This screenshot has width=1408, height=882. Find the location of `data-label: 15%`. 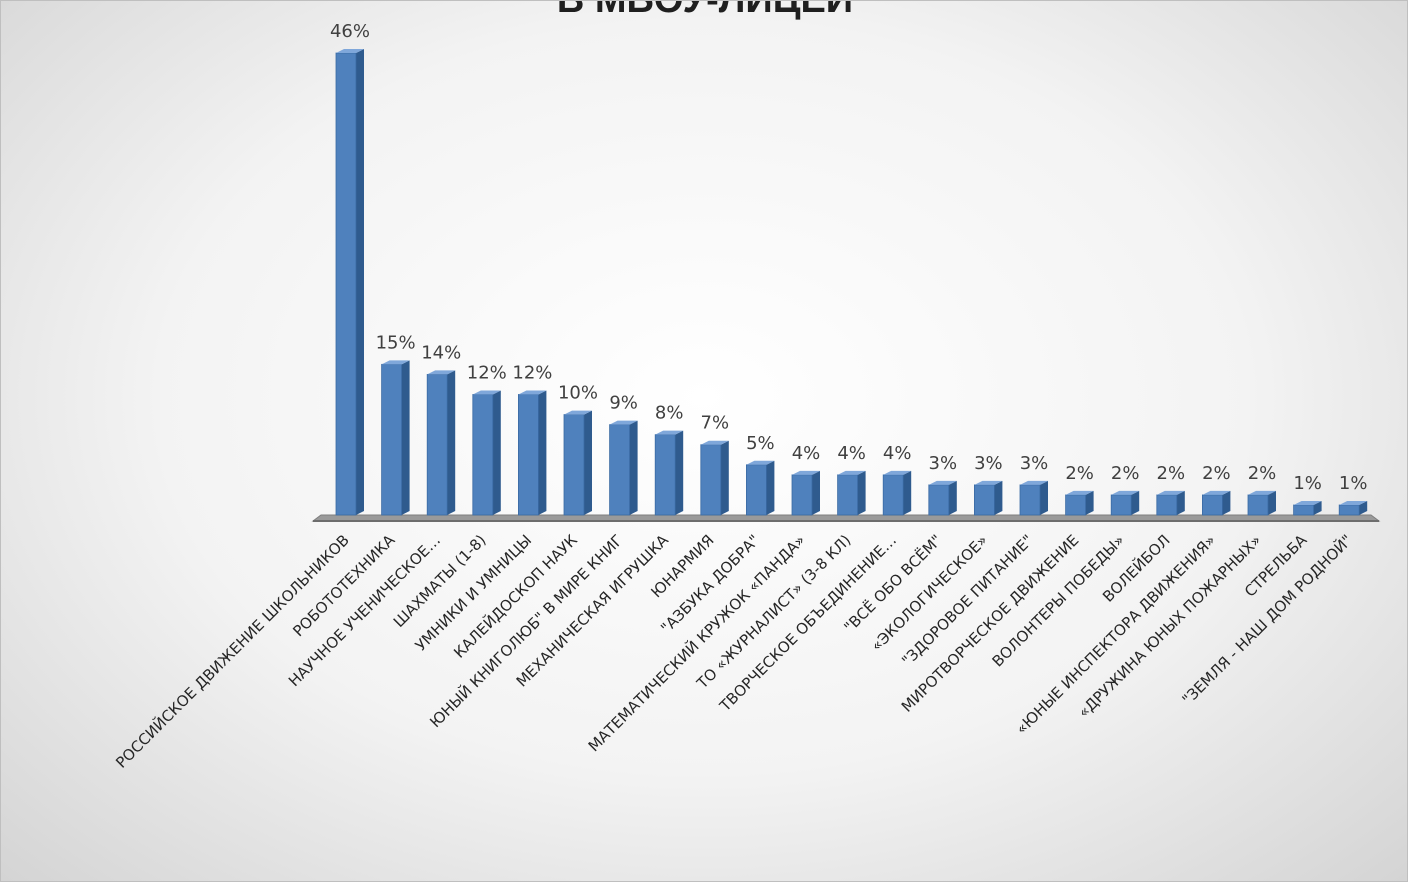

data-label: 15% is located at coordinates (396, 342).